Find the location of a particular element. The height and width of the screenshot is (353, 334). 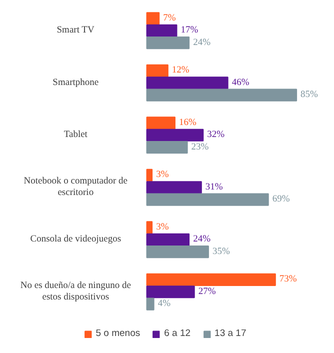

data-label: 31% is located at coordinates (214, 187).